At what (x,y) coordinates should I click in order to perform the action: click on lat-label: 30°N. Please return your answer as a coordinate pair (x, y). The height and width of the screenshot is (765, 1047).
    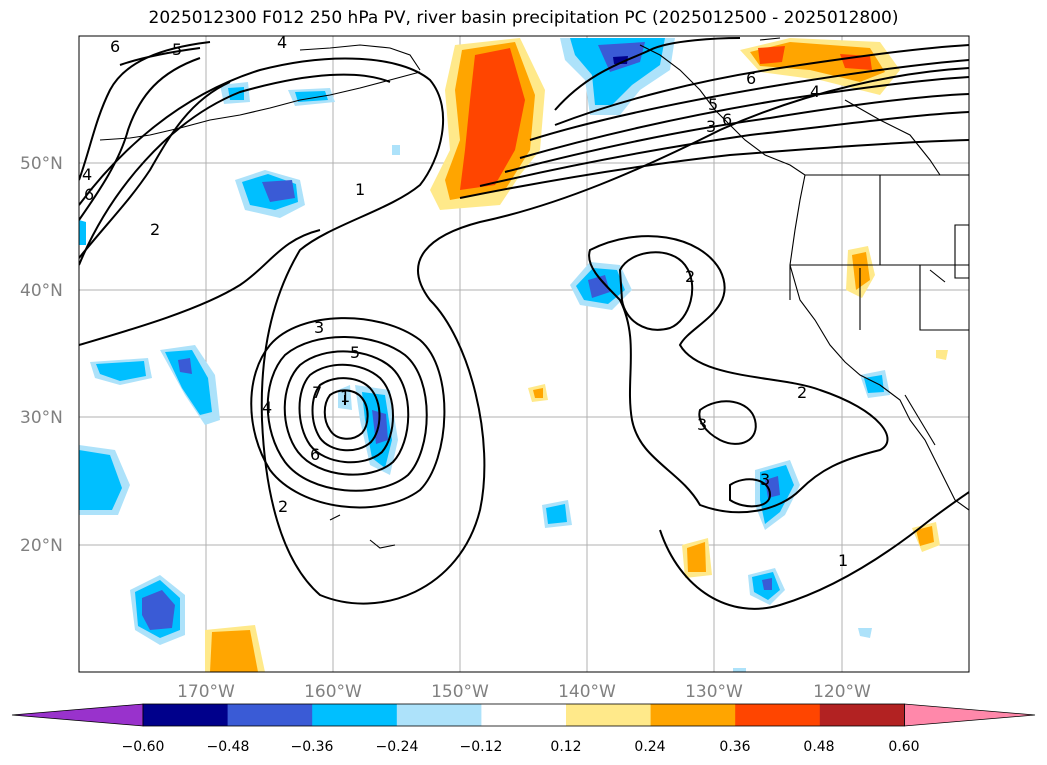
    Looking at the image, I should click on (41, 418).